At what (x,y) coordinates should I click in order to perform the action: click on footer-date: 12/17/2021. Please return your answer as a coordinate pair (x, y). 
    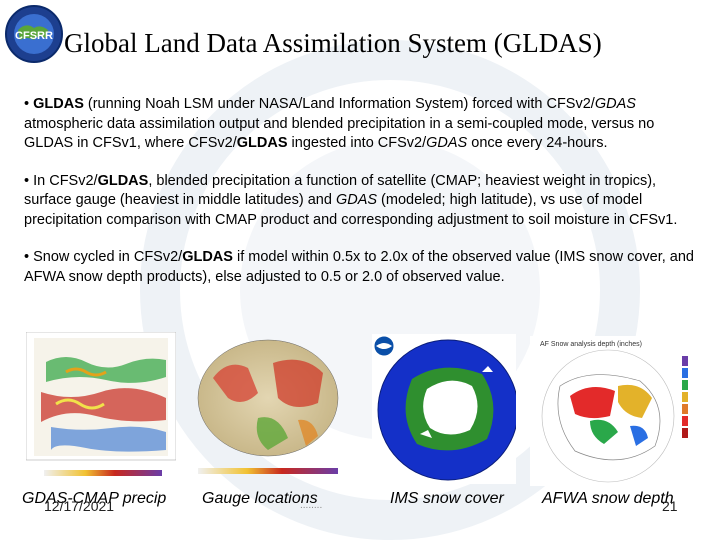
    Looking at the image, I should click on (79, 506).